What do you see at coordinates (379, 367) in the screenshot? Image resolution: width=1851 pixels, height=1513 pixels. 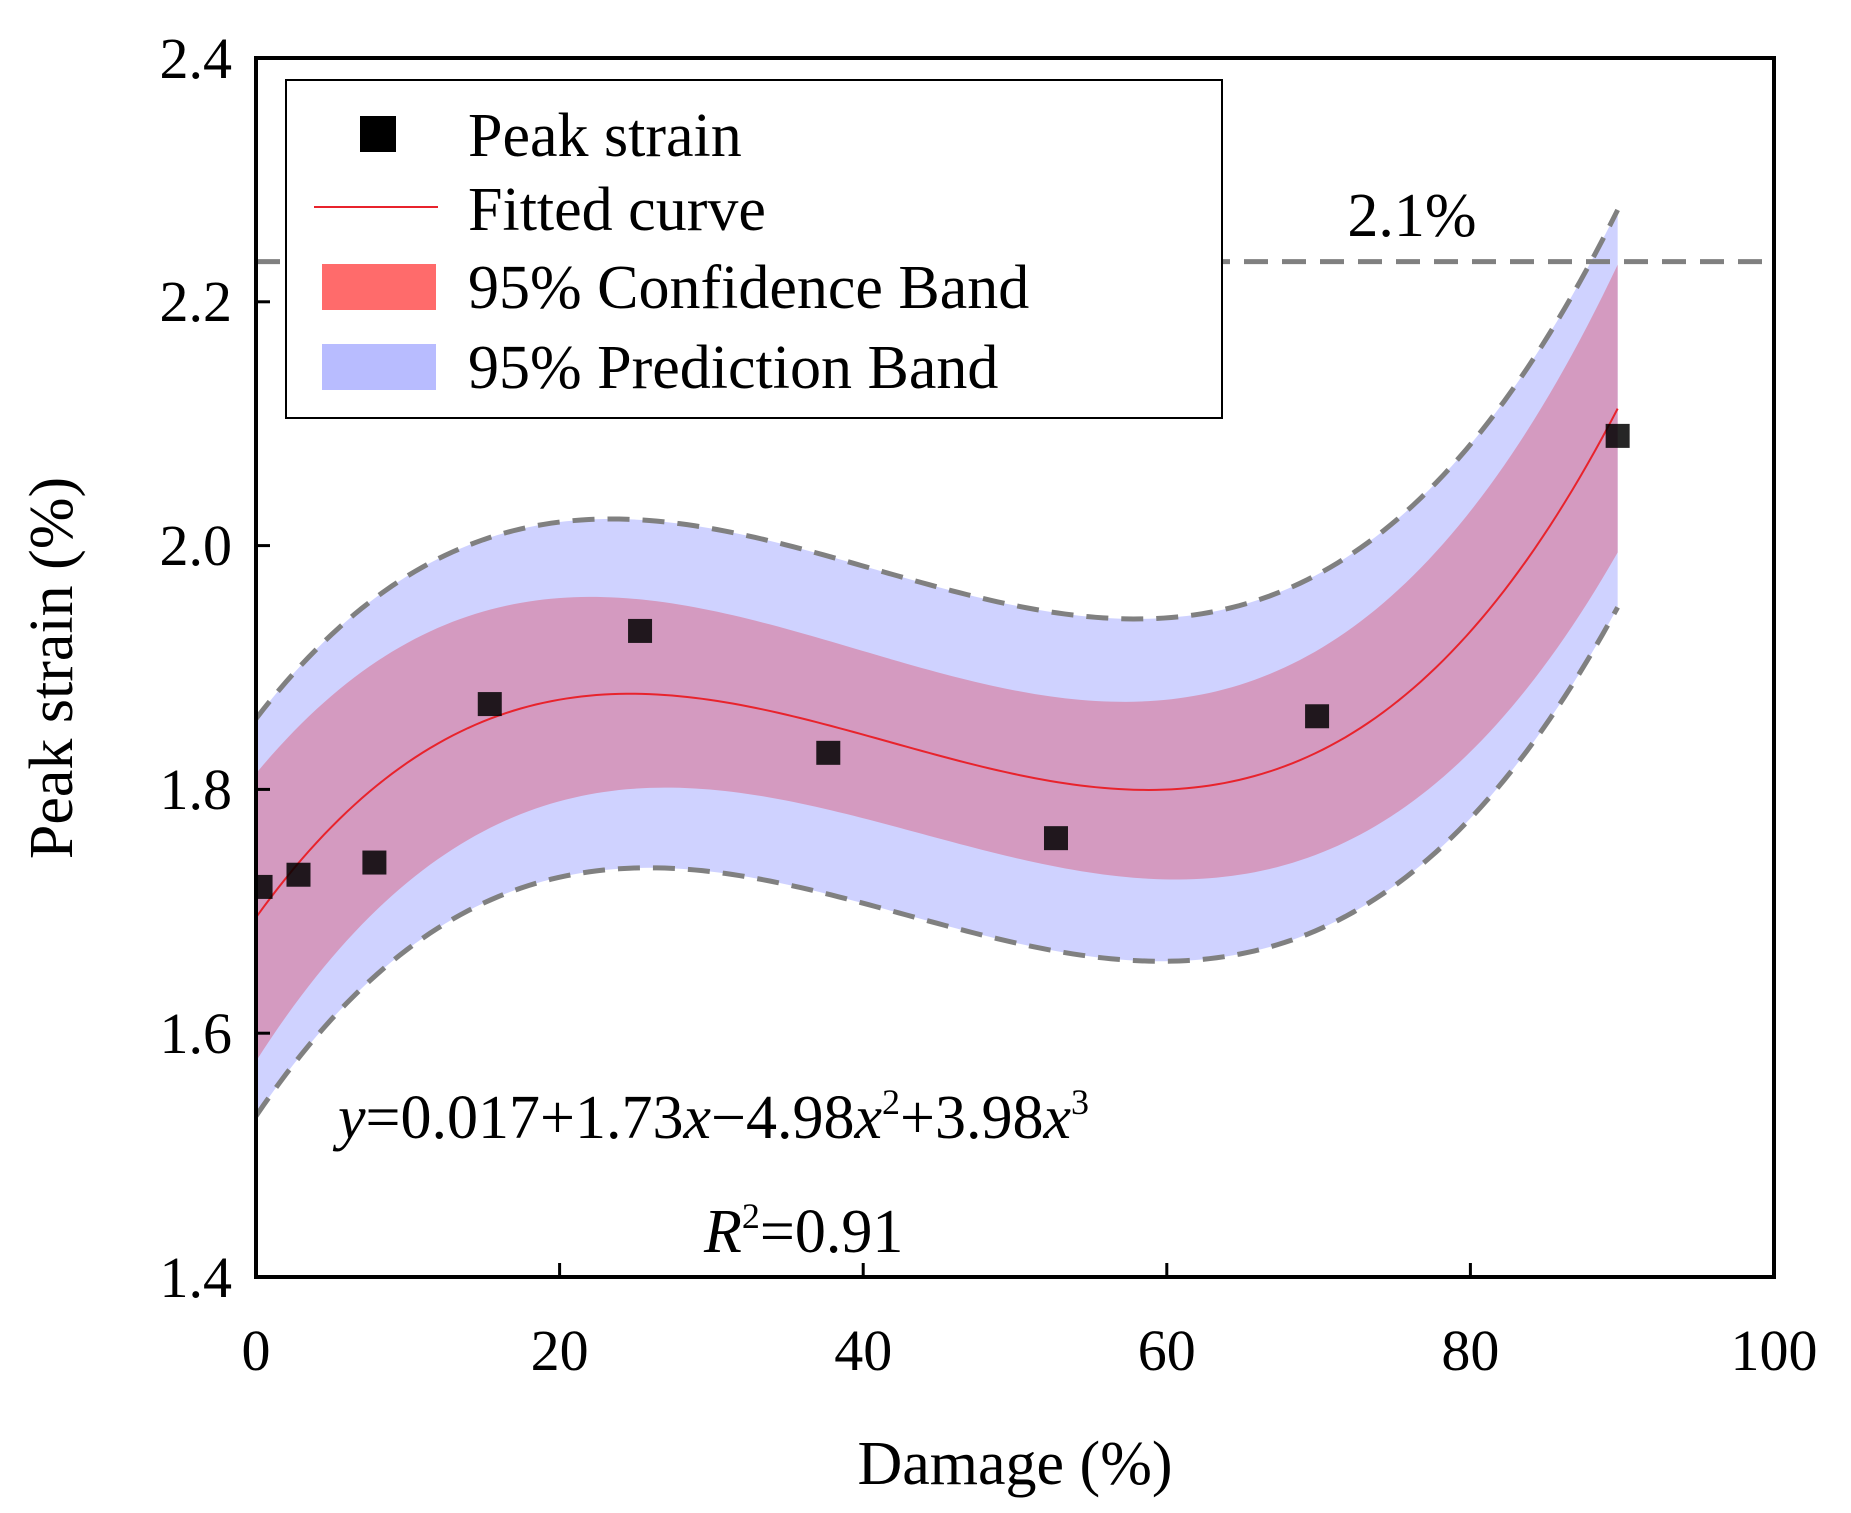 I see `legend-prediction-swatch` at bounding box center [379, 367].